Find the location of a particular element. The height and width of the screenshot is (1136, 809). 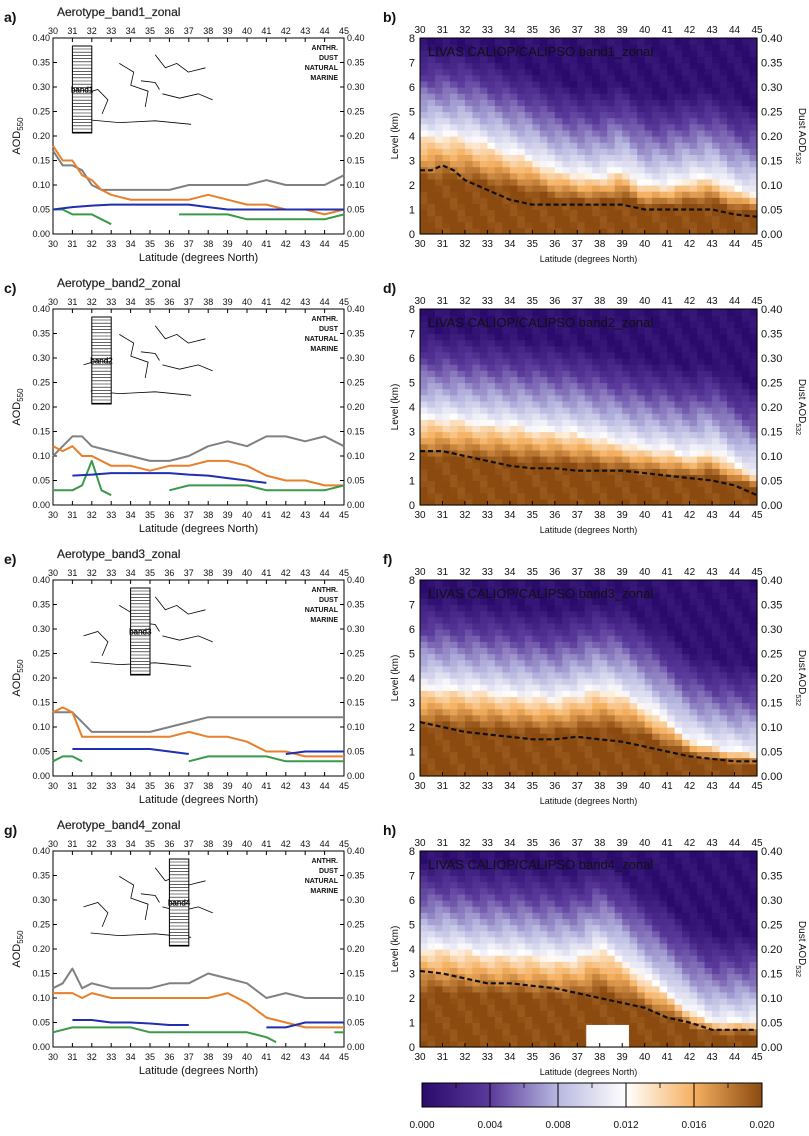

x-tick-label: 35 is located at coordinates (533, 244).